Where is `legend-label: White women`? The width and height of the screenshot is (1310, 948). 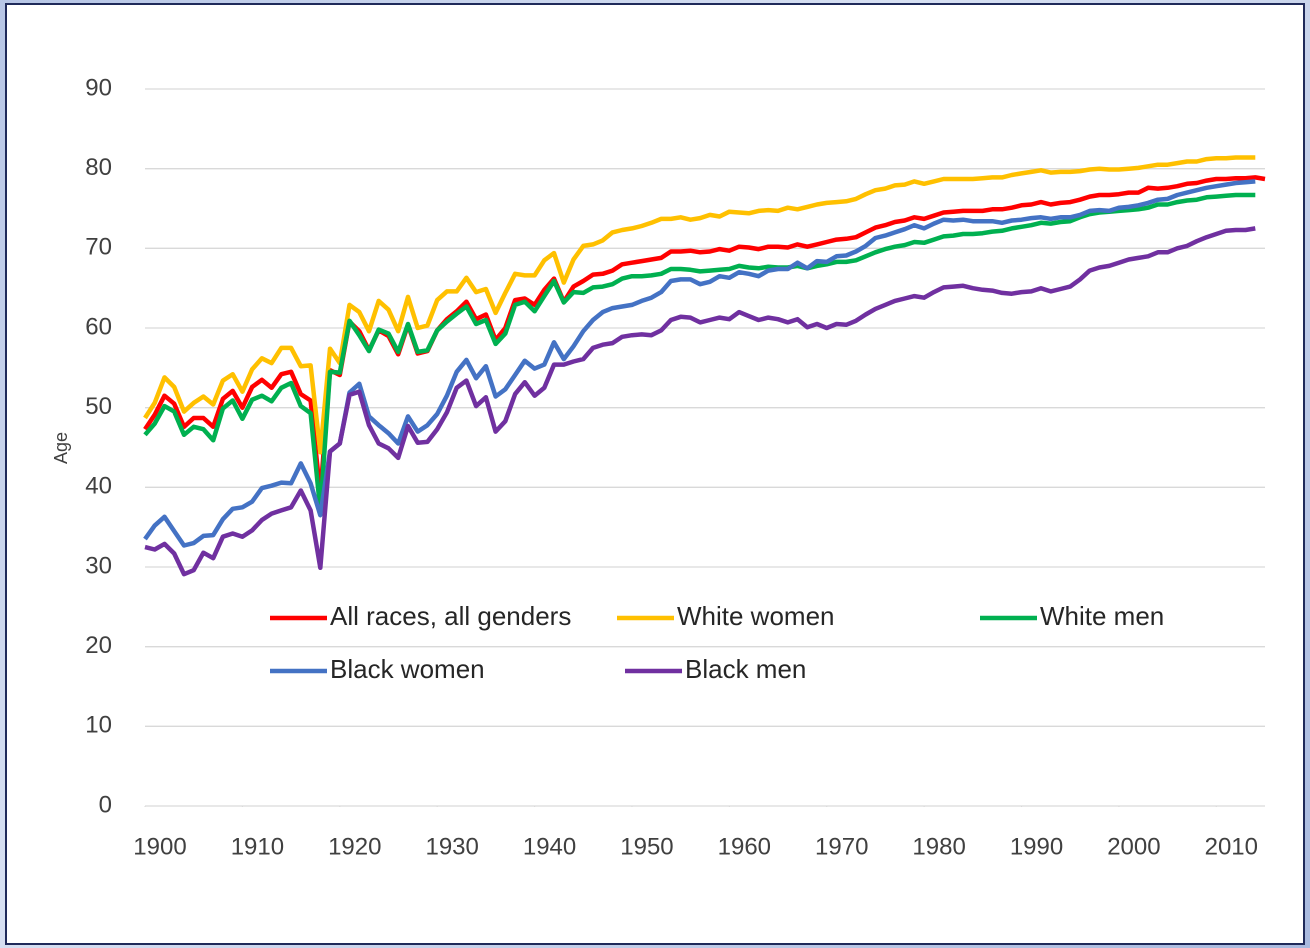
legend-label: White women is located at coordinates (756, 616).